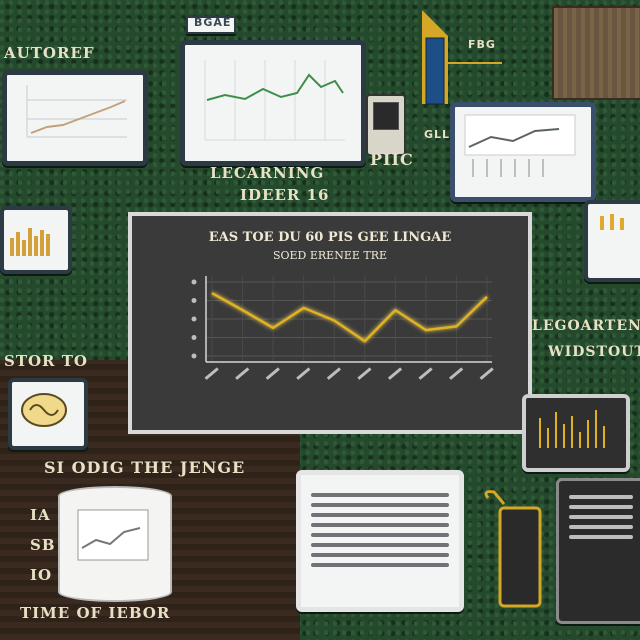 This screenshot has width=640, height=640. What do you see at coordinates (213, 22) in the screenshot?
I see `tab-top-label: BGAE` at bounding box center [213, 22].